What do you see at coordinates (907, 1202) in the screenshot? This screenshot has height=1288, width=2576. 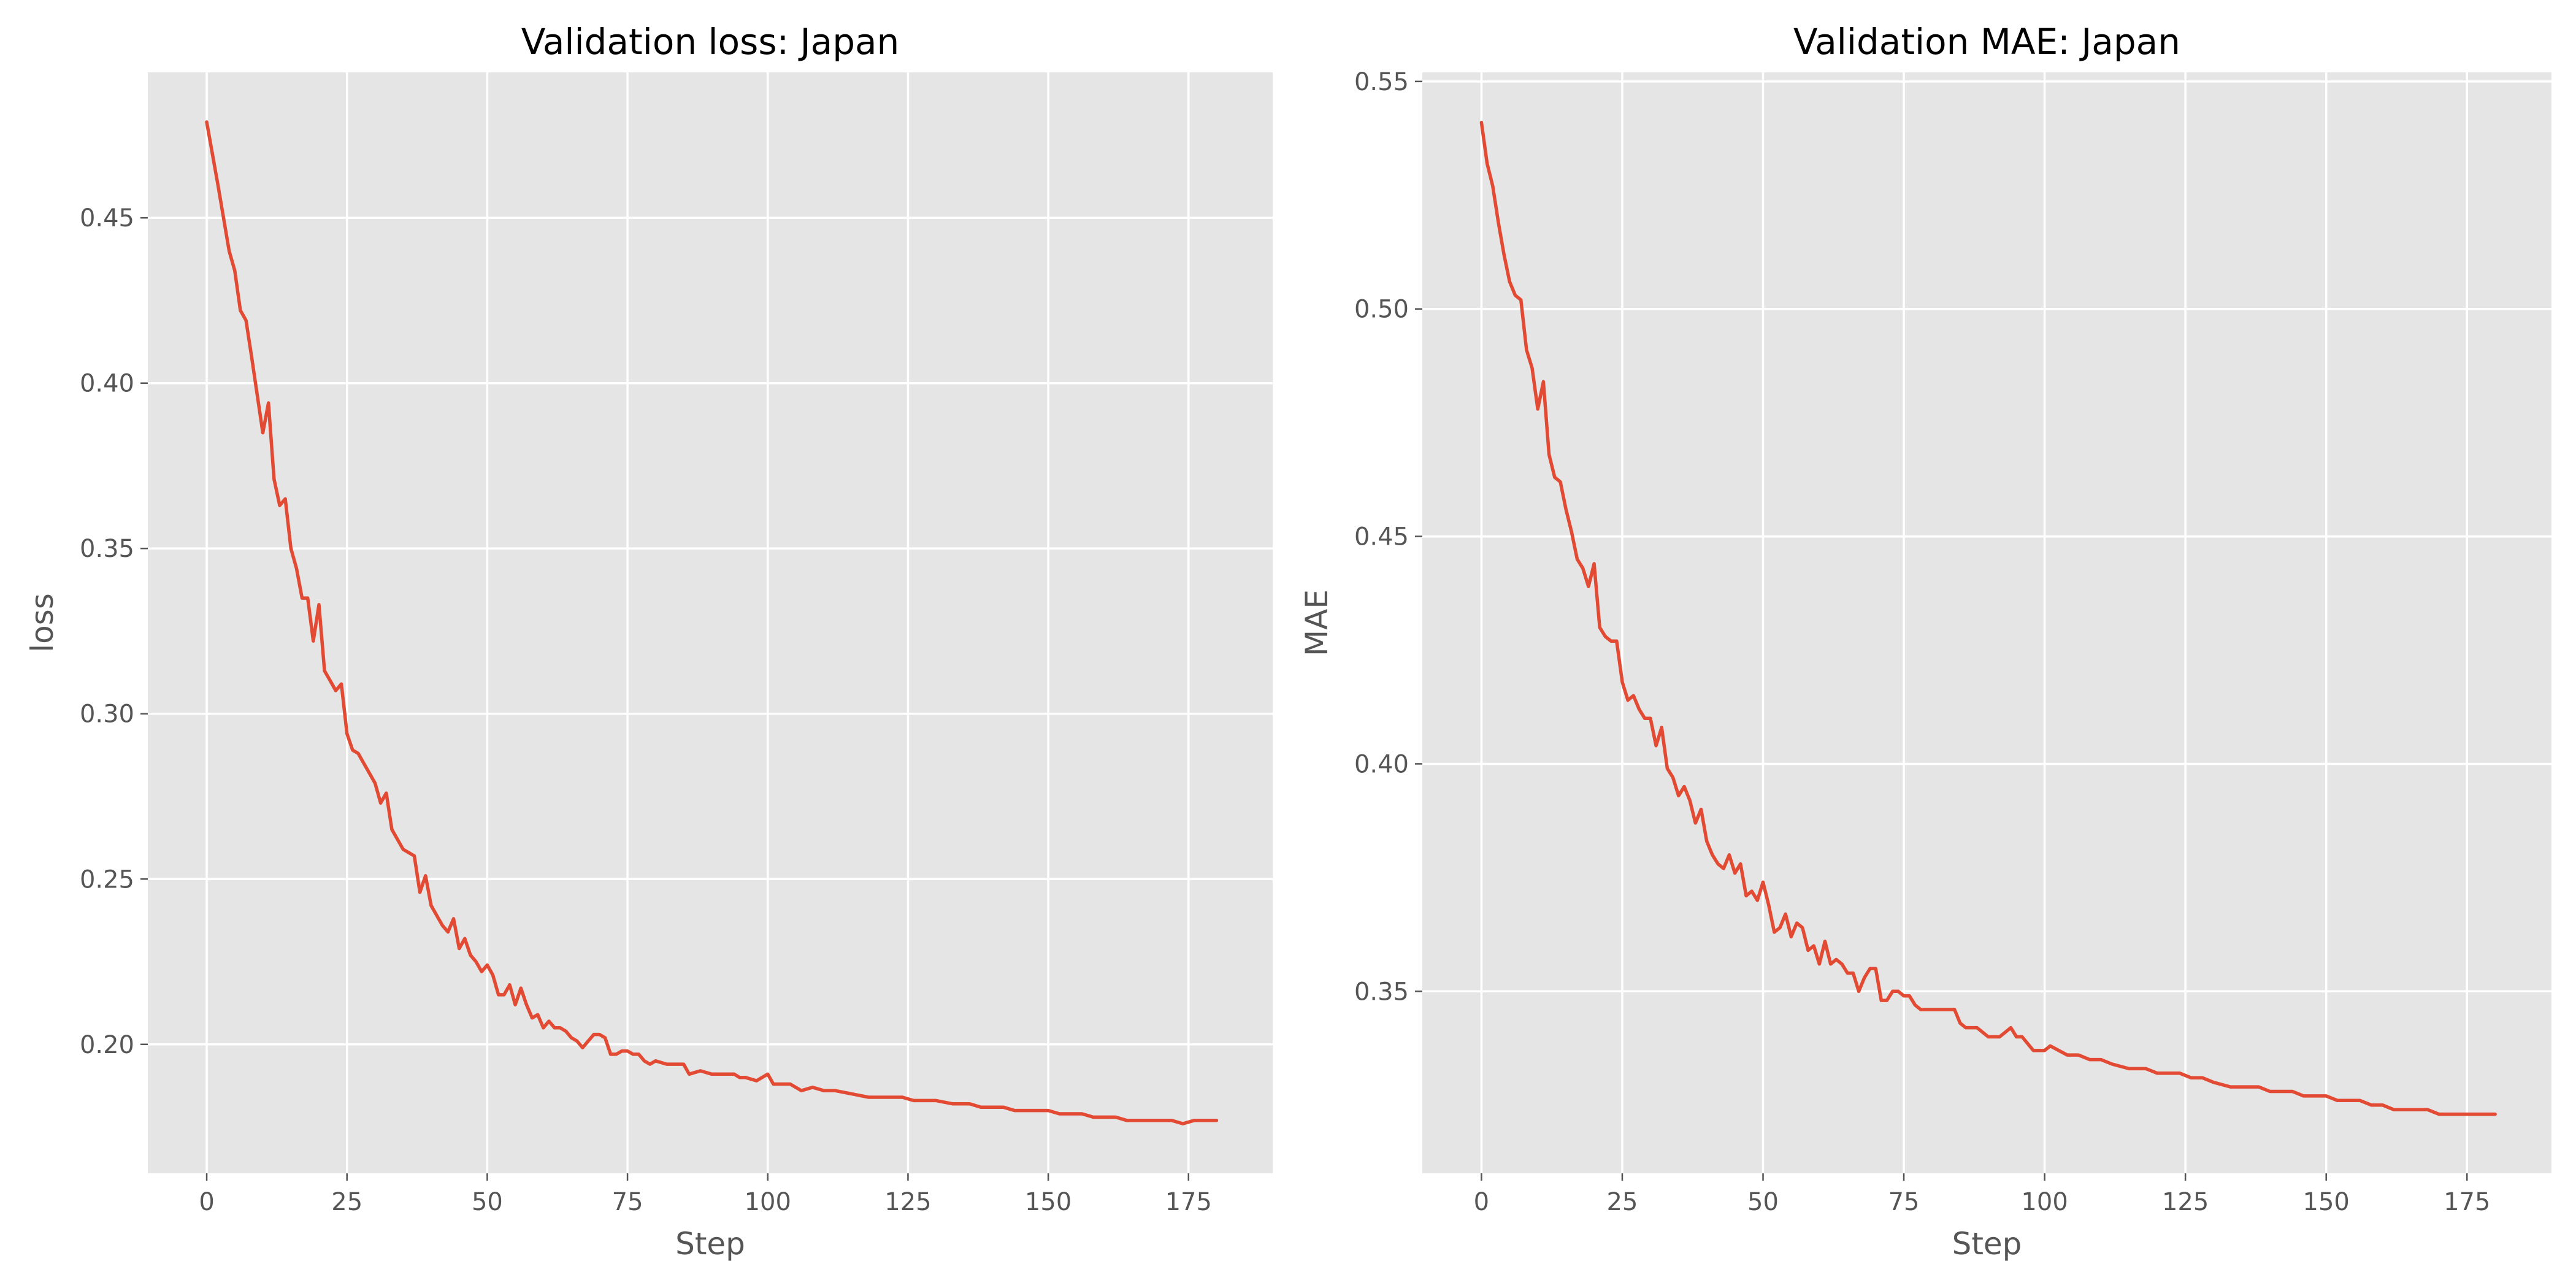 I see `loss-x-tick-label: 125` at bounding box center [907, 1202].